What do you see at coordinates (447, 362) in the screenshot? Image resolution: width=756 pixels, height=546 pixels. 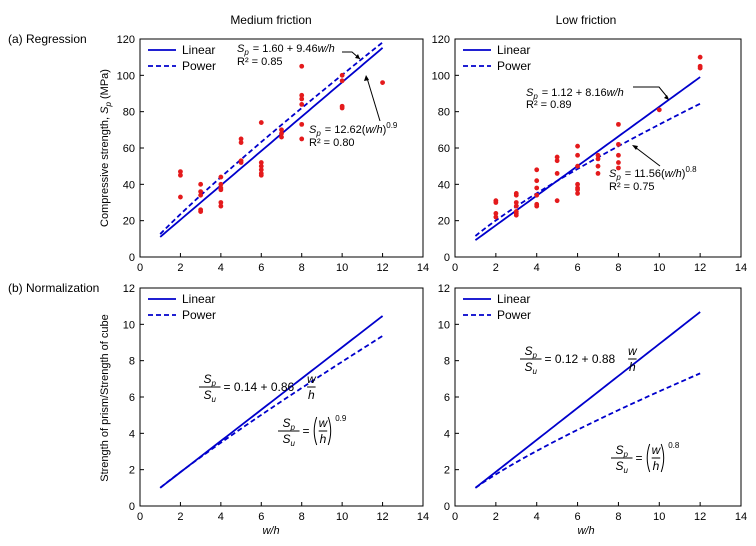 I see `y-tick-label: 8` at bounding box center [447, 362].